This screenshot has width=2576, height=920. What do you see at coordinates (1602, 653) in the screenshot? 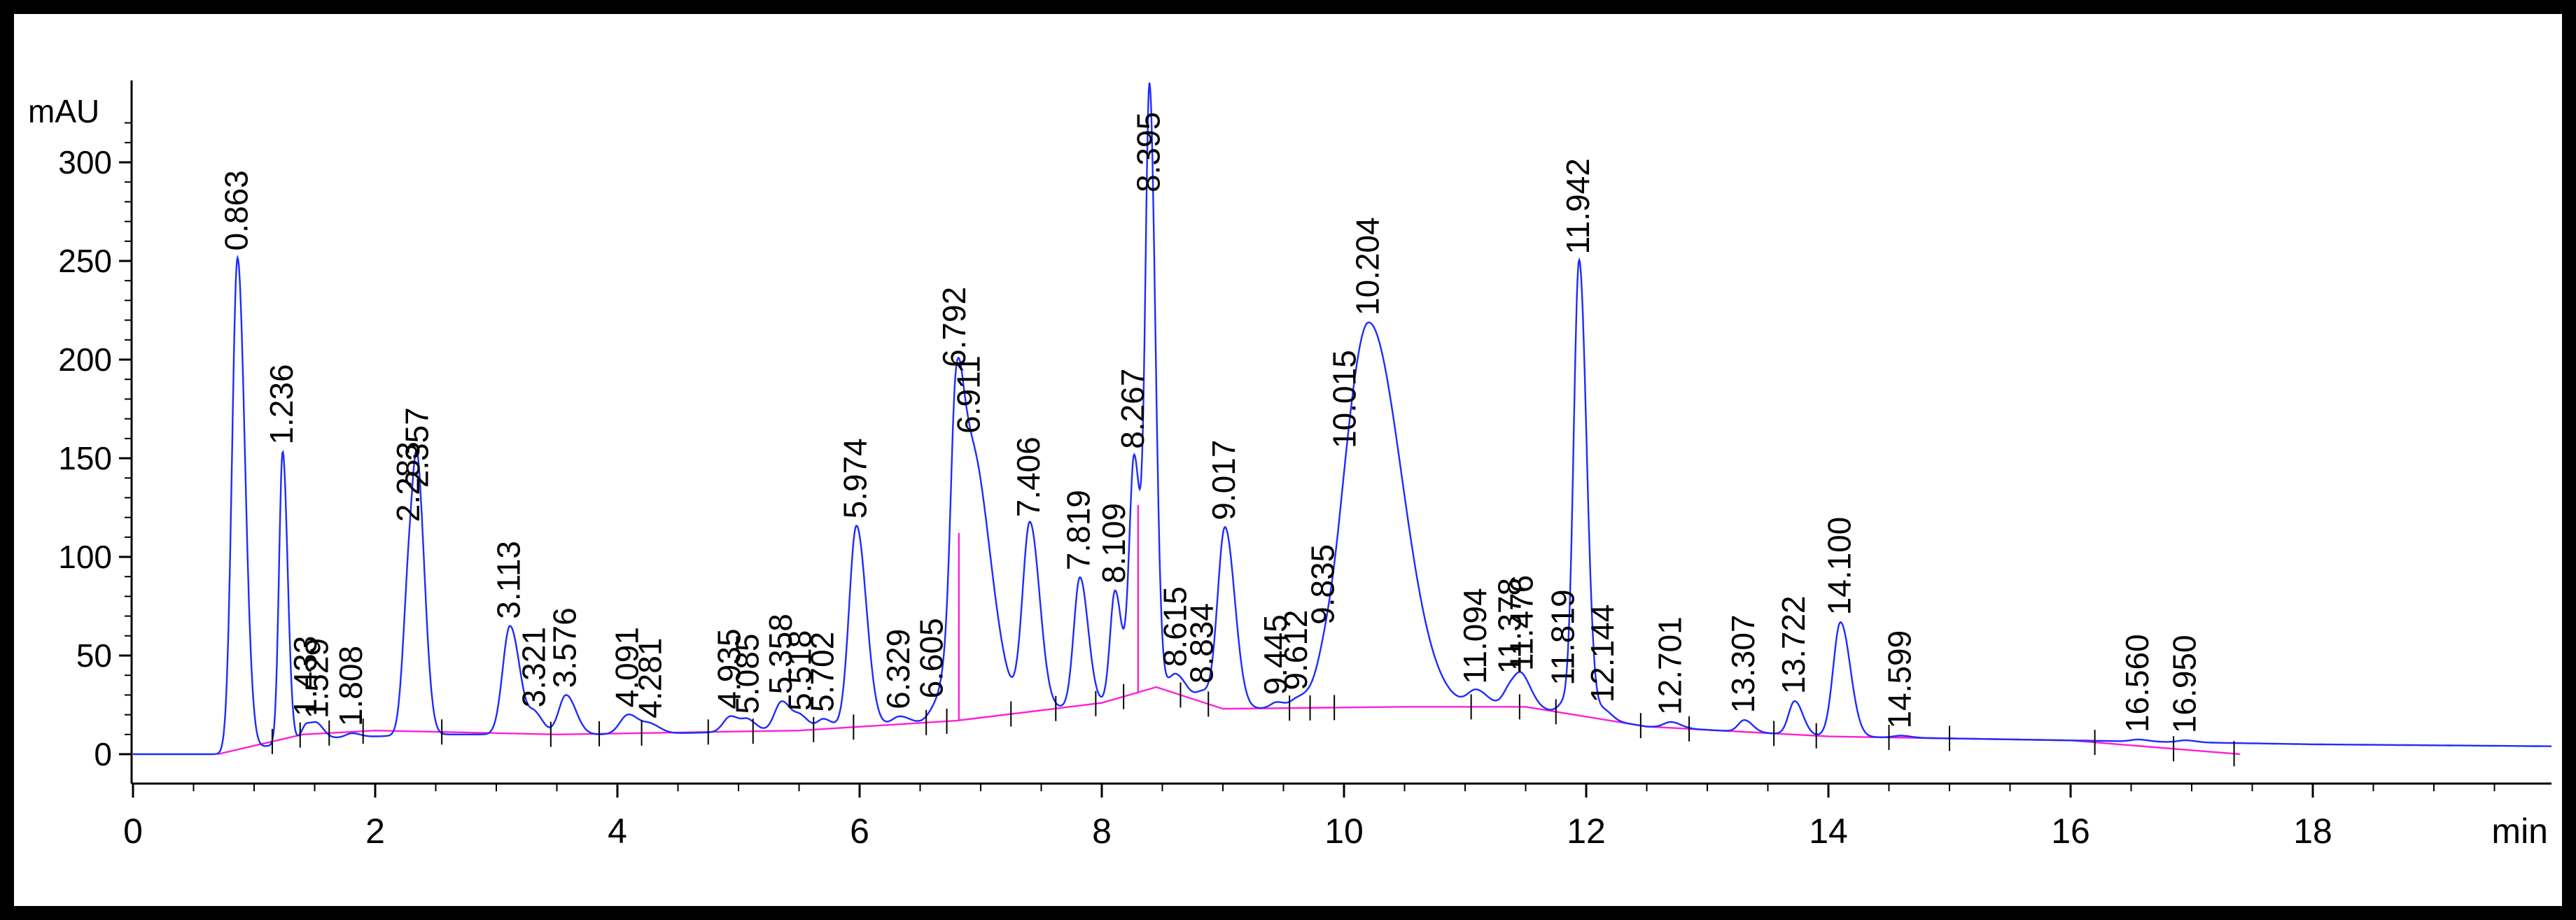
I see `peak-label: 12.144` at bounding box center [1602, 653].